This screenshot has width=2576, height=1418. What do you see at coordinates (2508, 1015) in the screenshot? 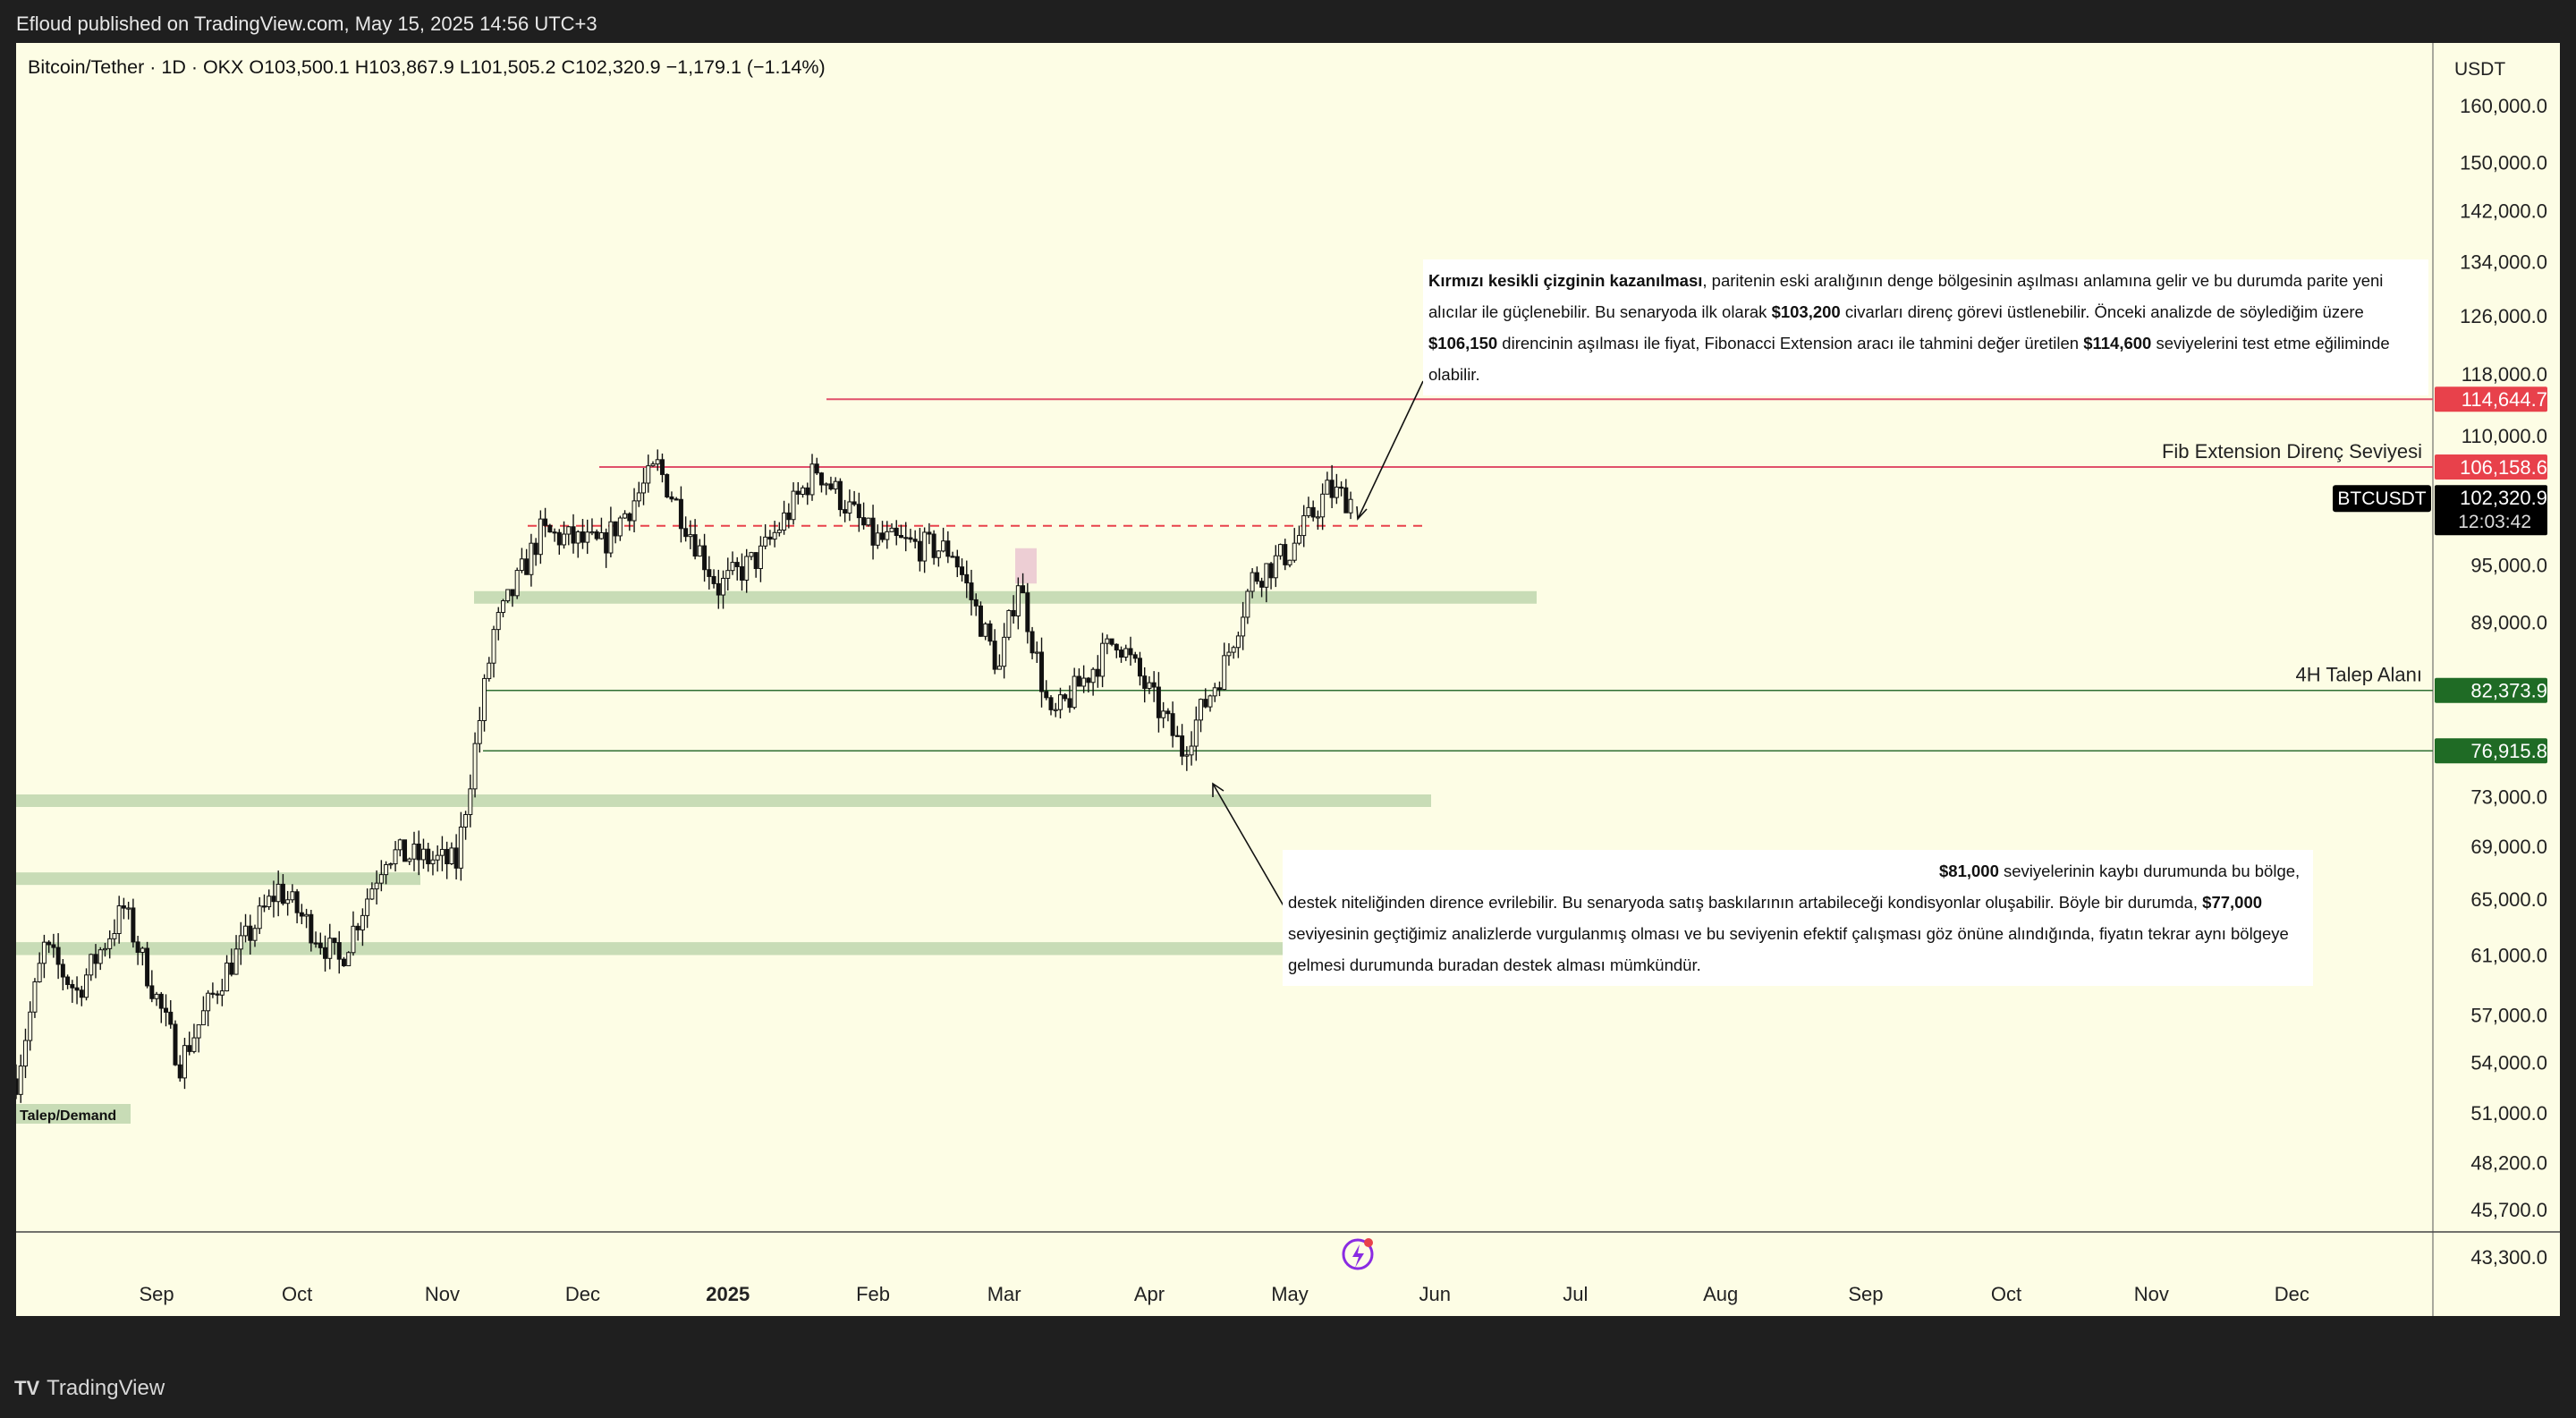
I see `price-tick: 57,000.0` at bounding box center [2508, 1015].